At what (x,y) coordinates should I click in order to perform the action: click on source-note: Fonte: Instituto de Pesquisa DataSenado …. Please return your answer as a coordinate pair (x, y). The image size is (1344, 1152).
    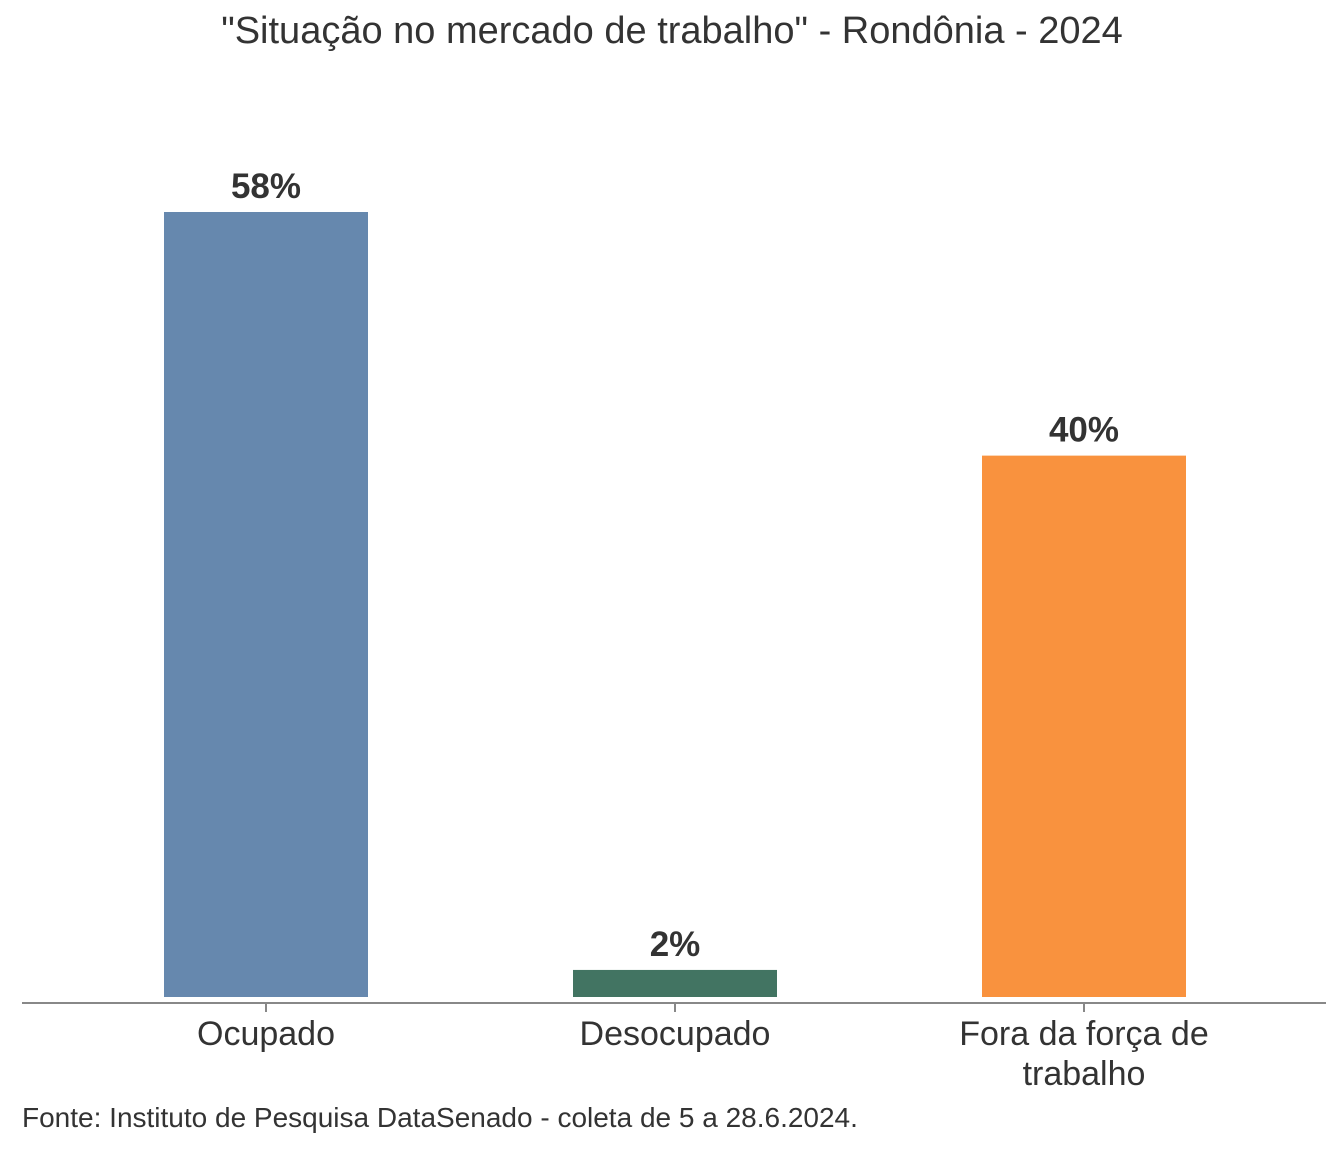
    Looking at the image, I should click on (440, 1117).